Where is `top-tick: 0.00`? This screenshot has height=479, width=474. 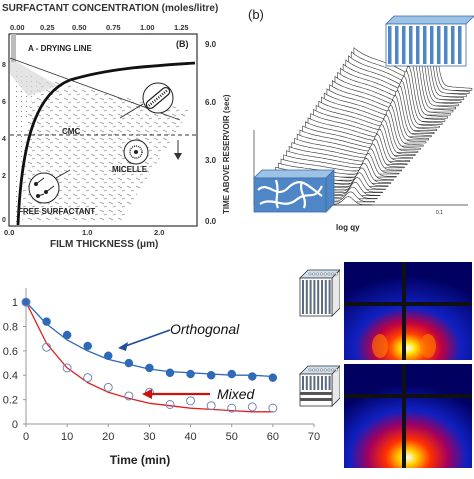
top-tick: 0.00 is located at coordinates (17, 27).